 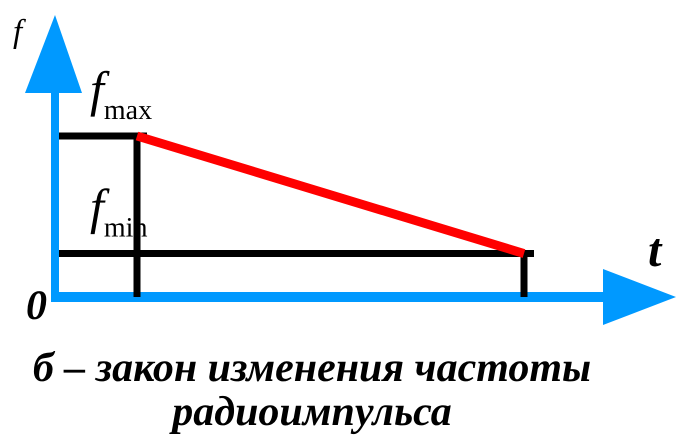 I want to click on y-axis-title: f, so click(x=19, y=32).